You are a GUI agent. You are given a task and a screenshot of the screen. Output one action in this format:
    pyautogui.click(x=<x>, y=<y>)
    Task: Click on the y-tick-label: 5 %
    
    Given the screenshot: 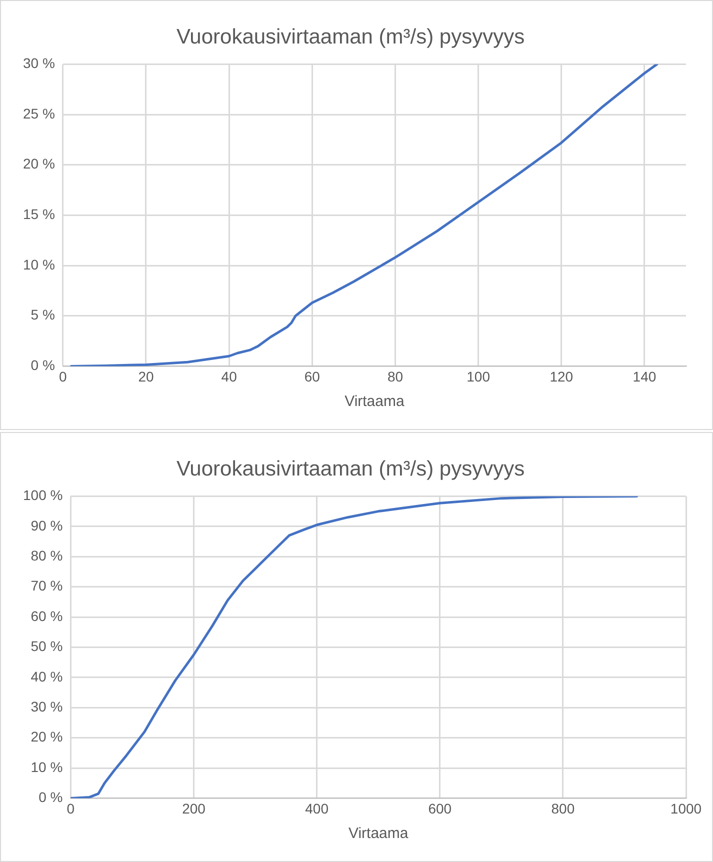 What is the action you would take?
    pyautogui.click(x=42, y=314)
    